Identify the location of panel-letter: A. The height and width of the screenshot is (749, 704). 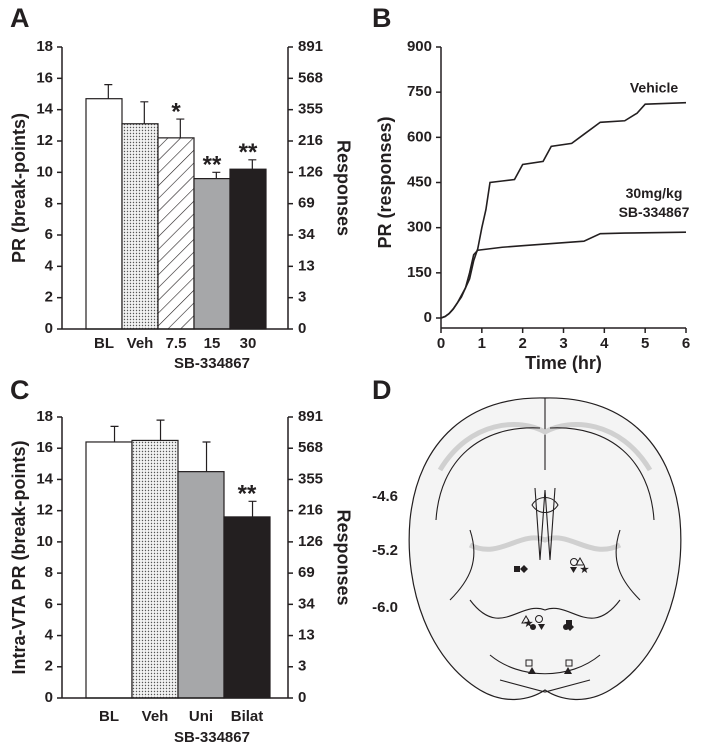
(20, 18).